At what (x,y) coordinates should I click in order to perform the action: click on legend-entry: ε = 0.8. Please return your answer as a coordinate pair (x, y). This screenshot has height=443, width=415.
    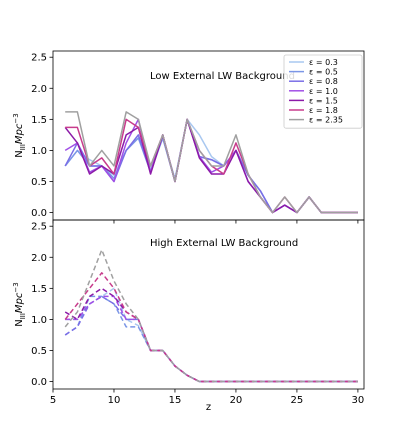
    Looking at the image, I should click on (323, 81).